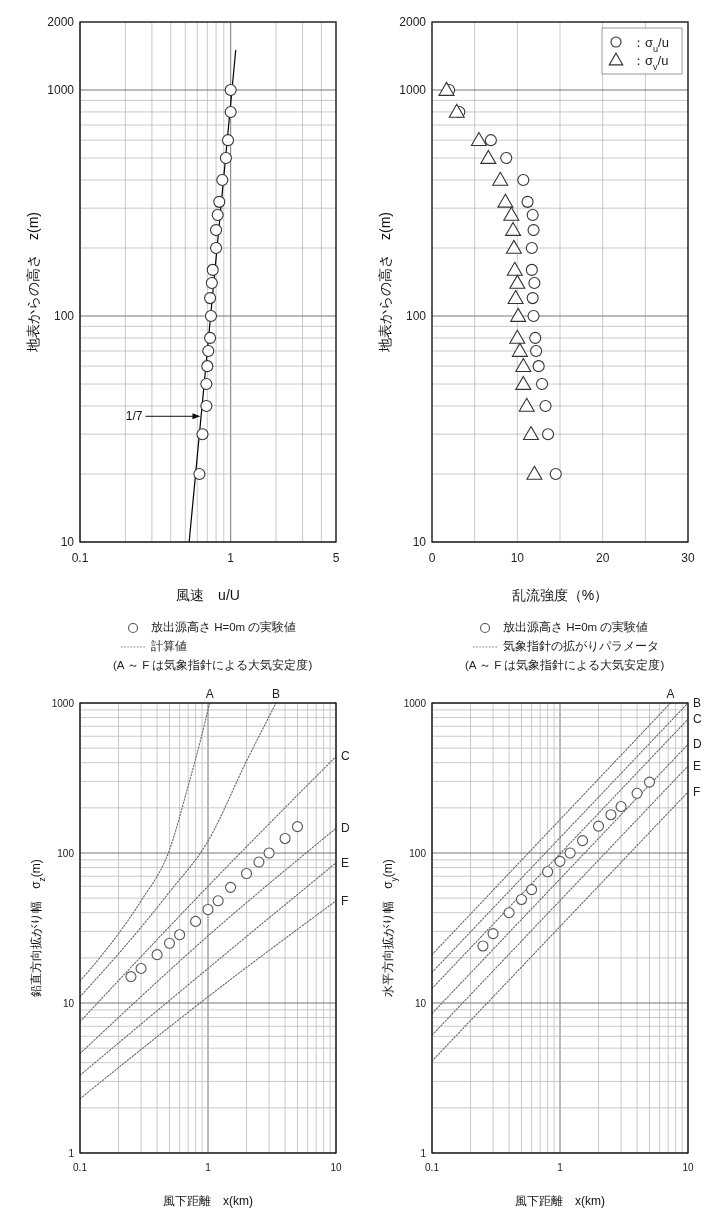  What do you see at coordinates (560, 595) in the screenshot?
I see `x-axis-title: 乱流強度（%）` at bounding box center [560, 595].